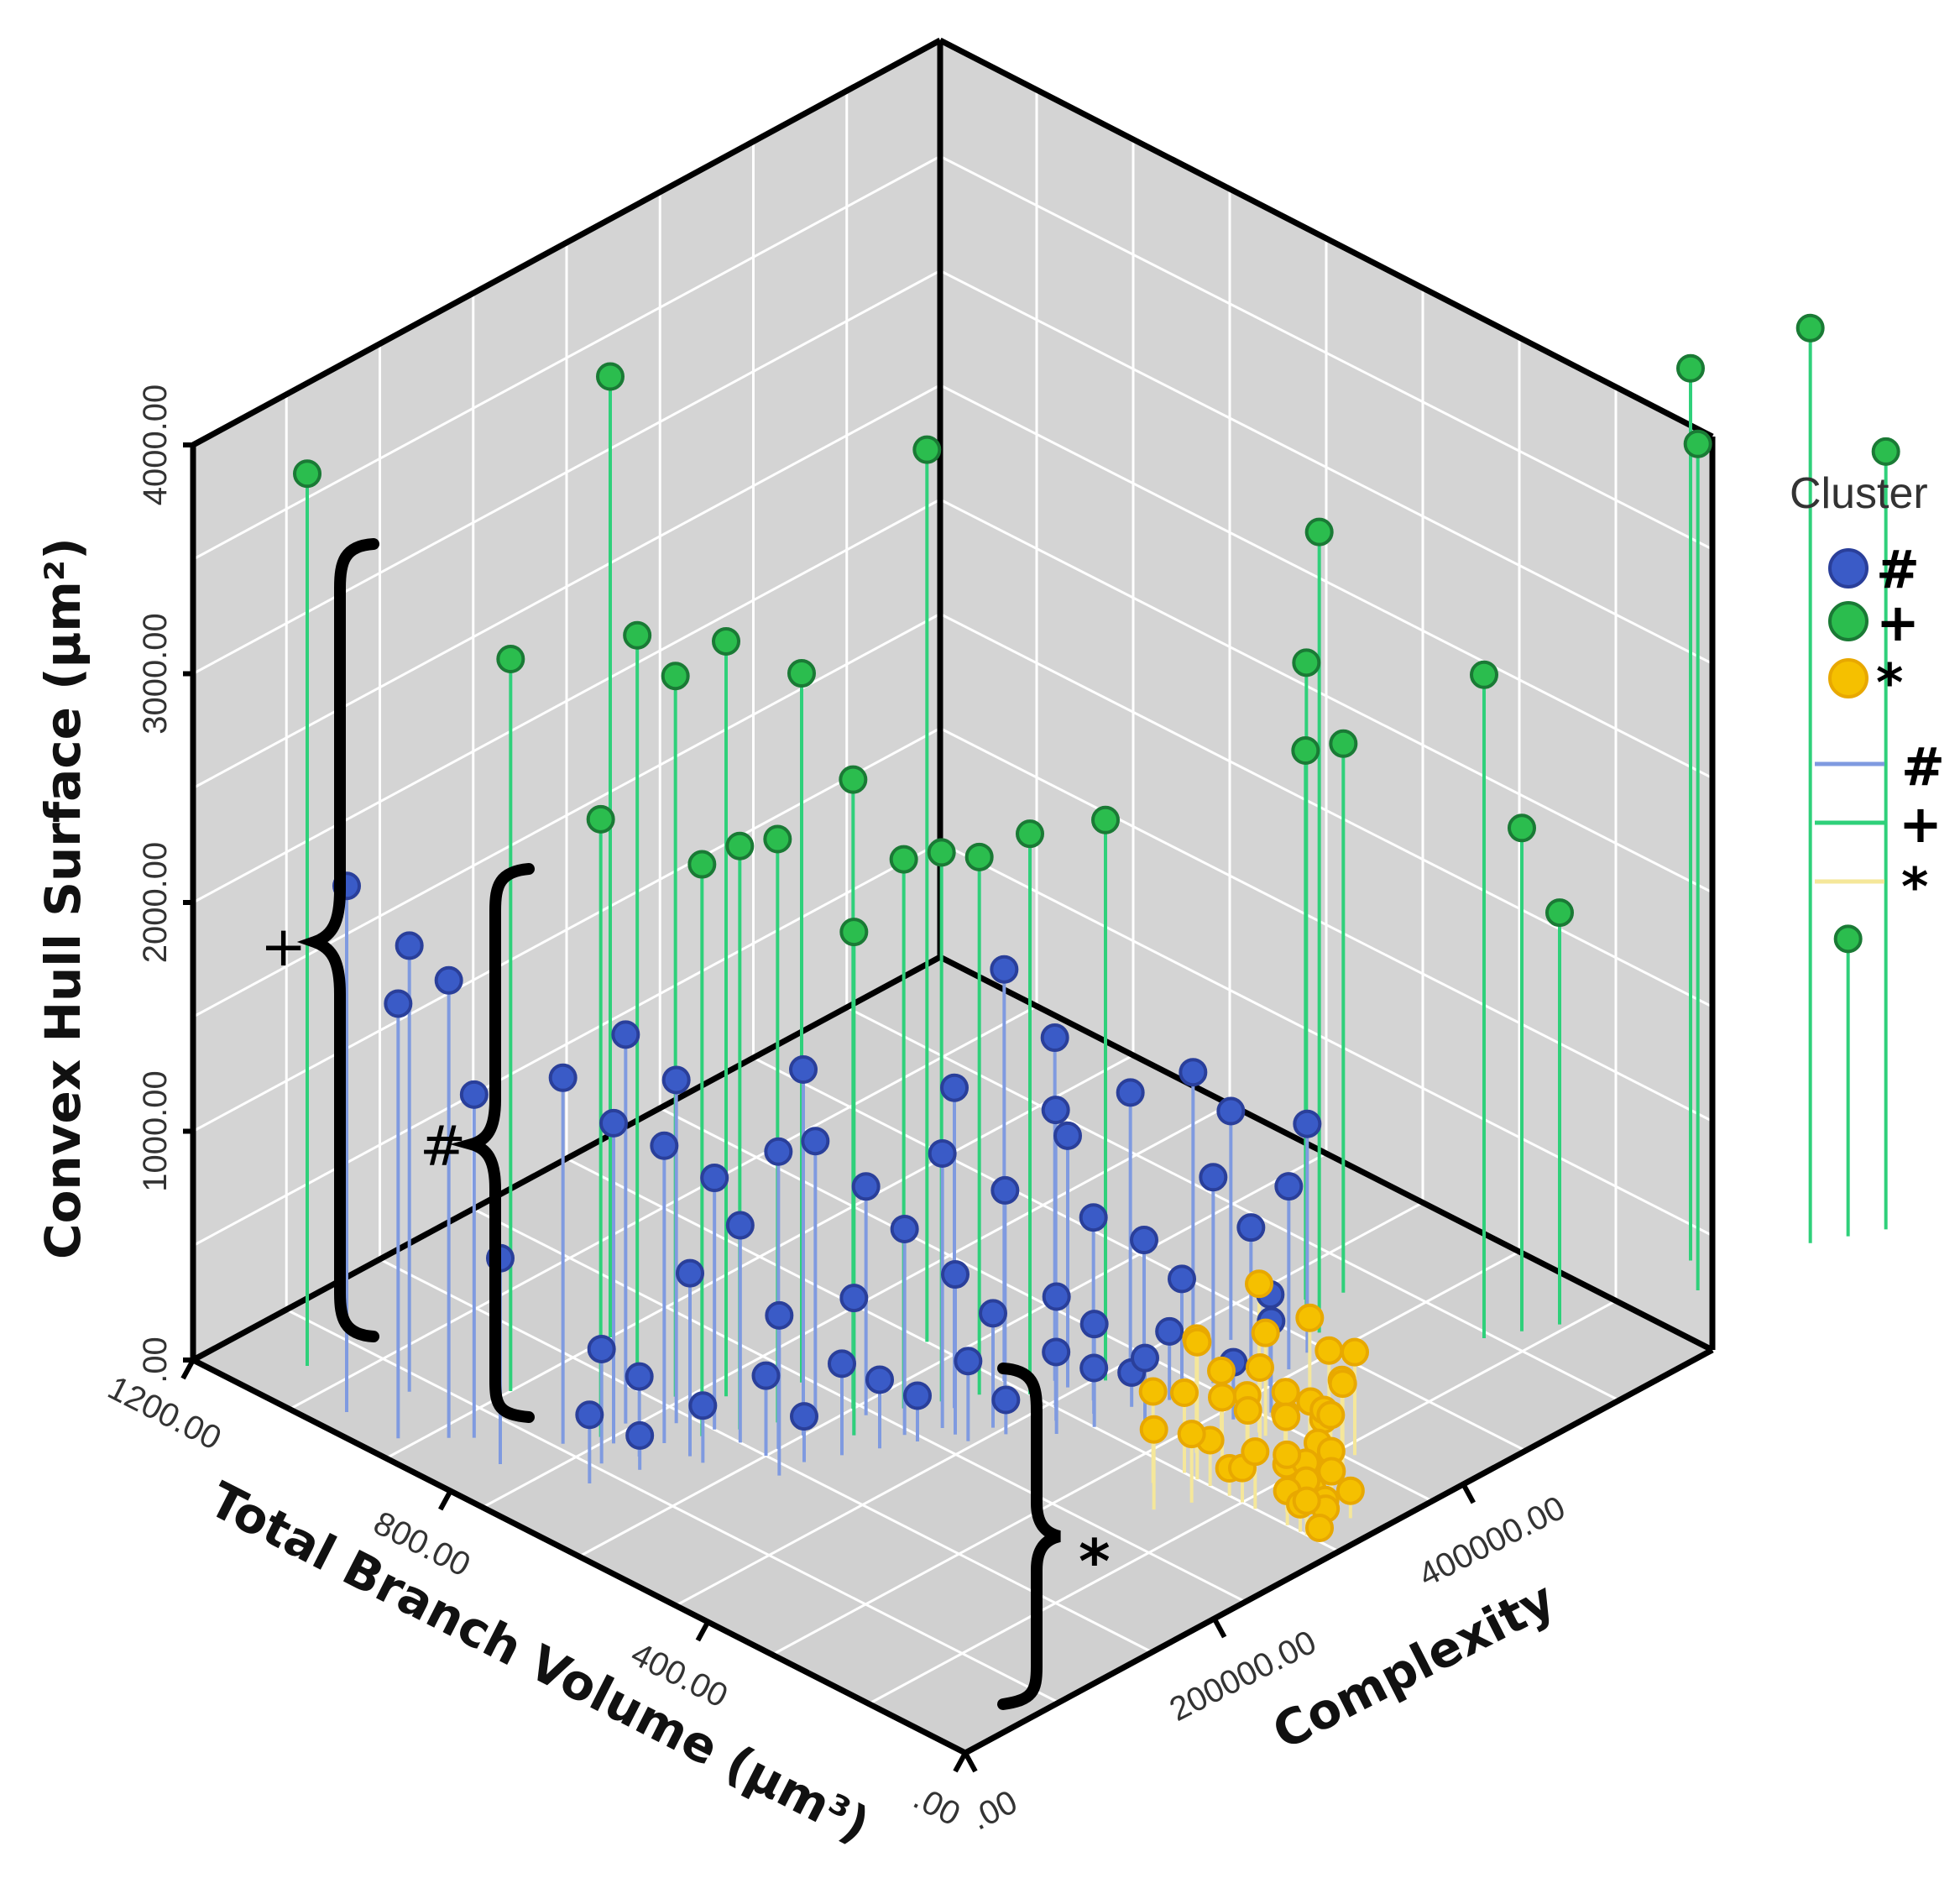  I want to click on z-axis-title: Convex Hull Surface (µm²), so click(62, 898).